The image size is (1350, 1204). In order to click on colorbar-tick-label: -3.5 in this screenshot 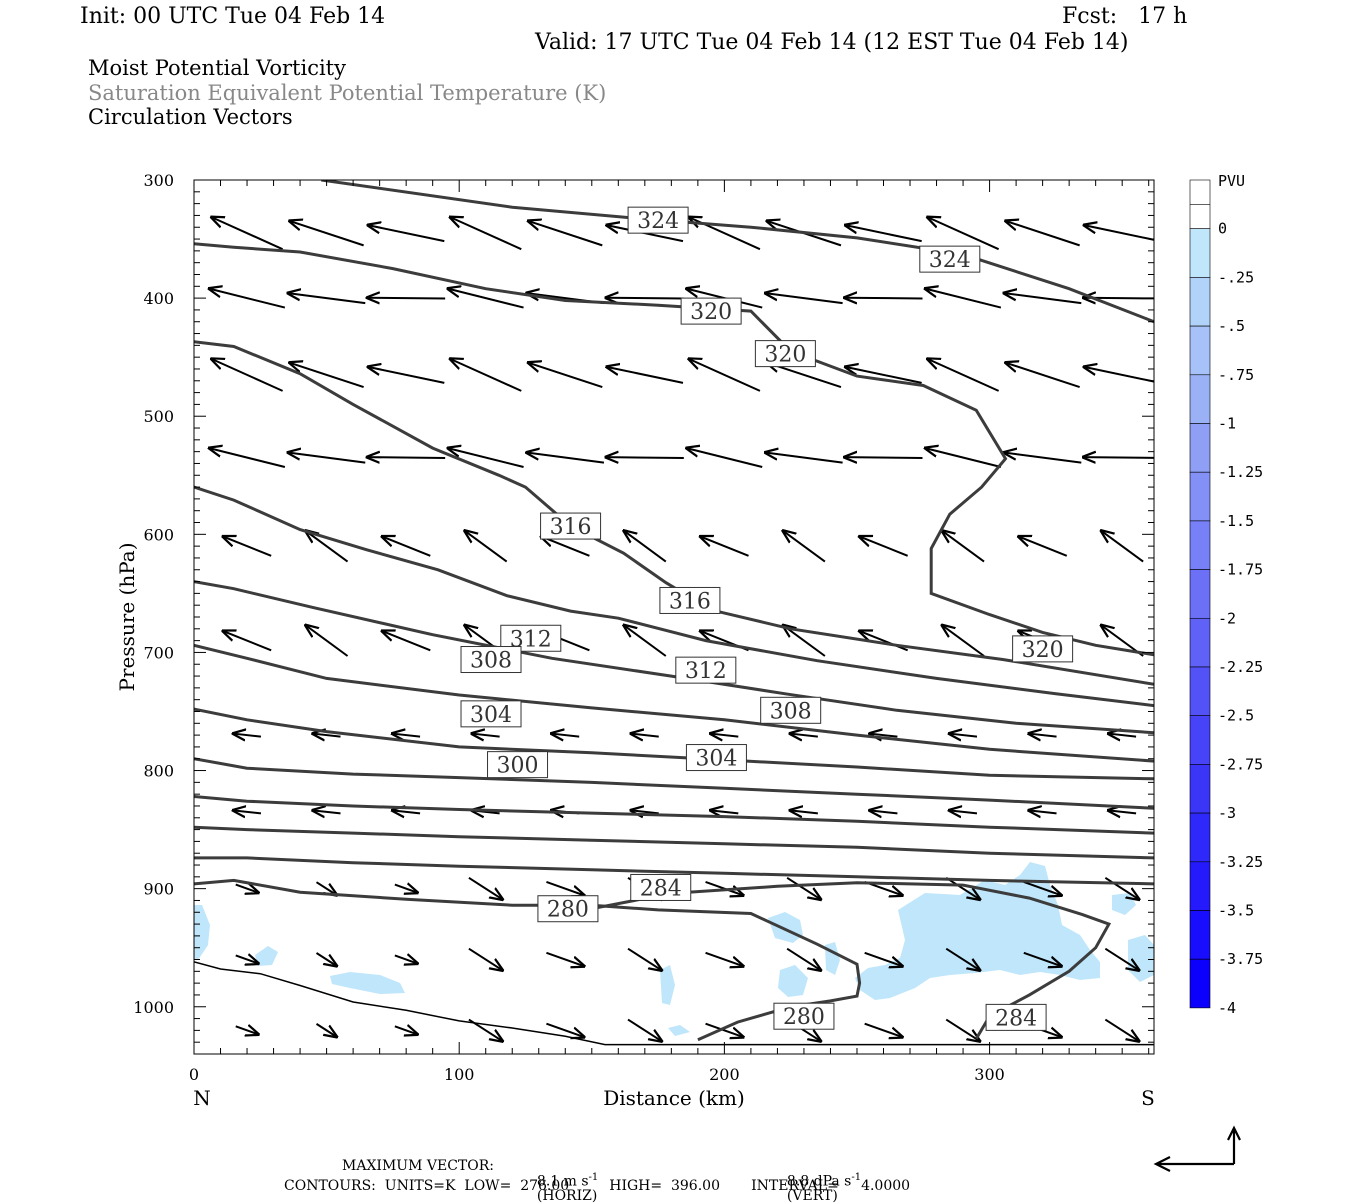, I will do `click(1236, 911)`.